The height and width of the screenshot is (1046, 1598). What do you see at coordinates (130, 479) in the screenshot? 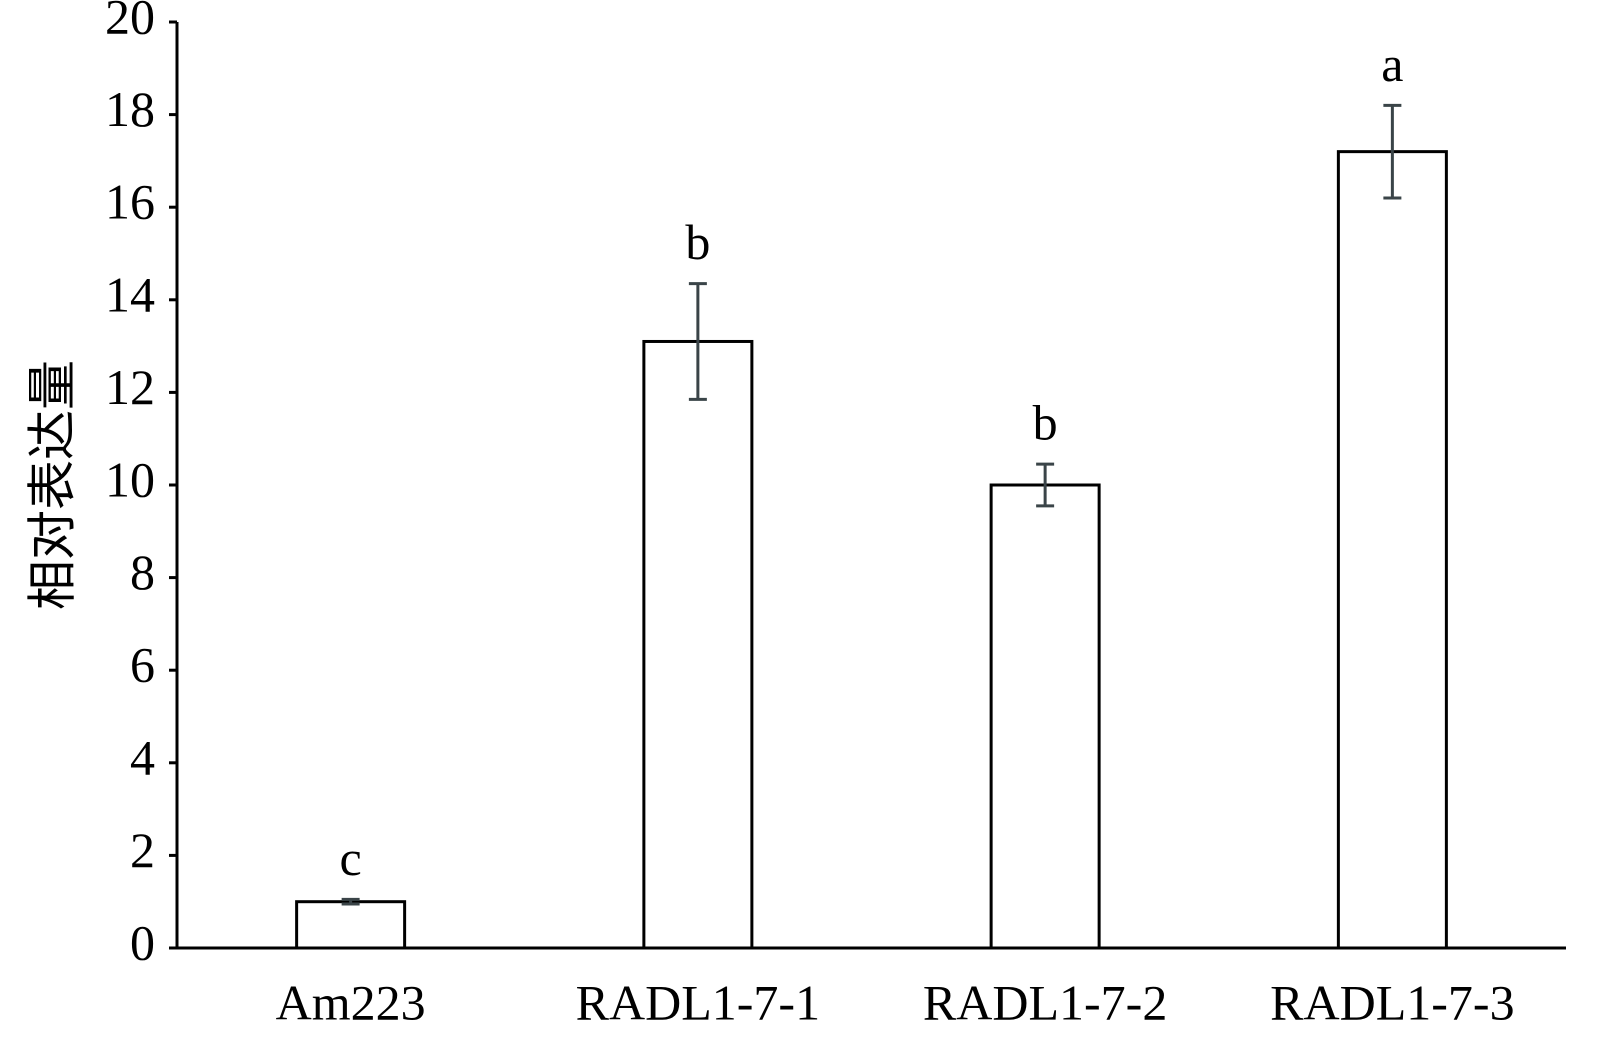
I see `y-tick-label: 10` at bounding box center [130, 479].